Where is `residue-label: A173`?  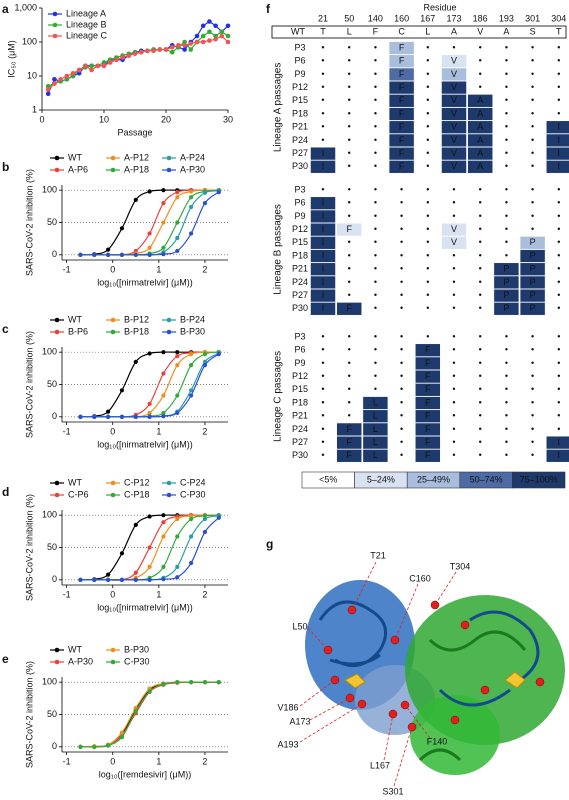 residue-label: A173 is located at coordinates (299, 721).